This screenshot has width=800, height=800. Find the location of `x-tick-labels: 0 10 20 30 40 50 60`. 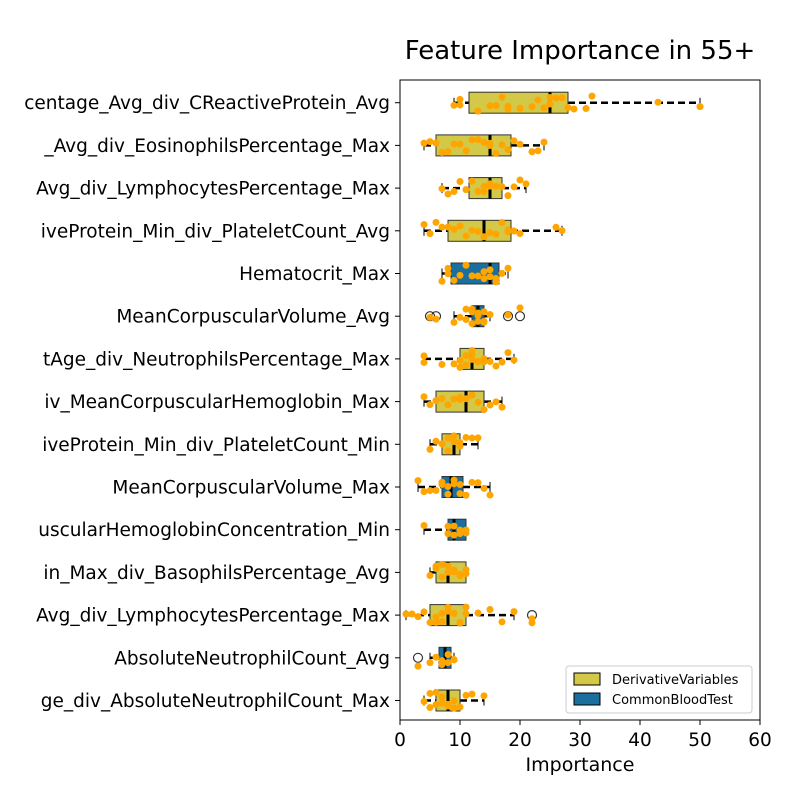

x-tick-labels: 0 10 20 30 40 50 60 is located at coordinates (583, 735).